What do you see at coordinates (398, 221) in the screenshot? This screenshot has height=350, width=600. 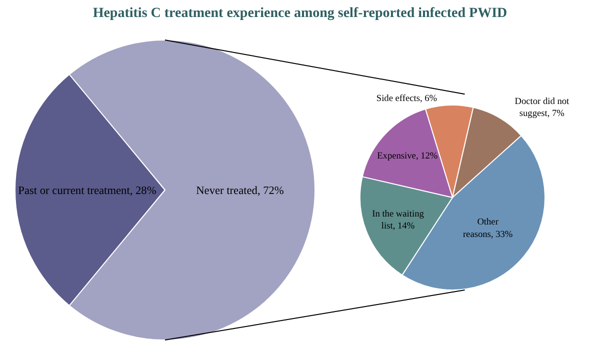 I see `slice-label: In the waiting list, 14%` at bounding box center [398, 221].